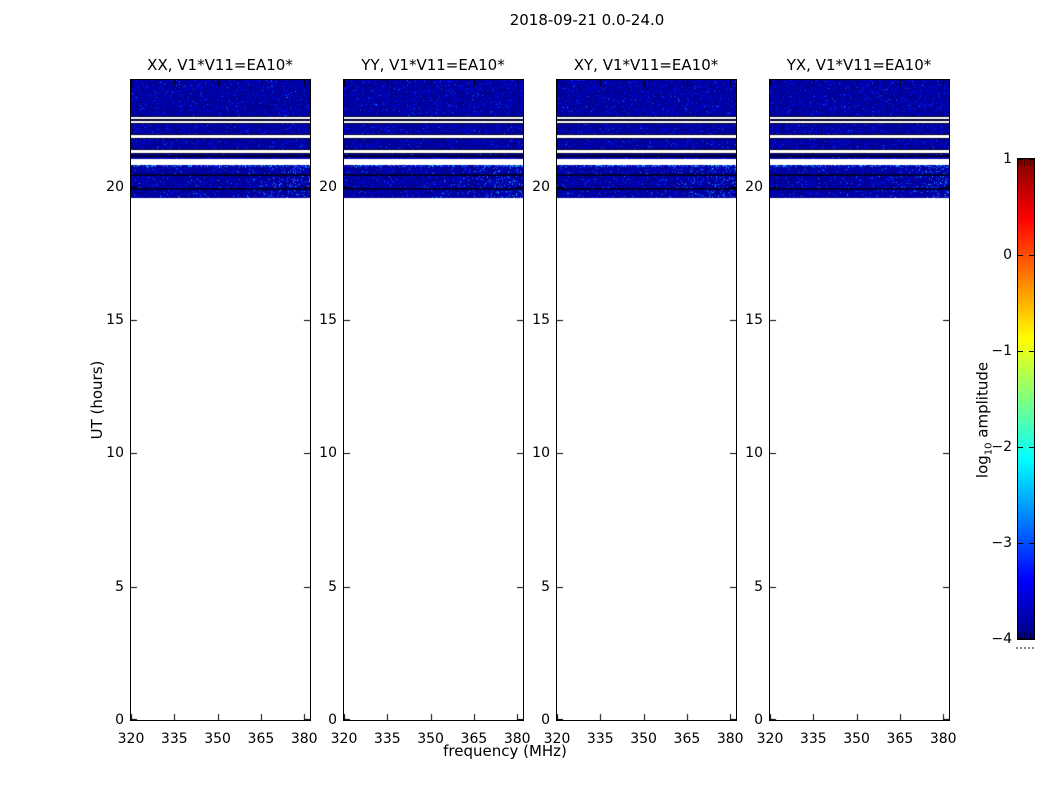 The width and height of the screenshot is (1050, 800). I want to click on colorbar-tick-label: −1, so click(1001, 351).